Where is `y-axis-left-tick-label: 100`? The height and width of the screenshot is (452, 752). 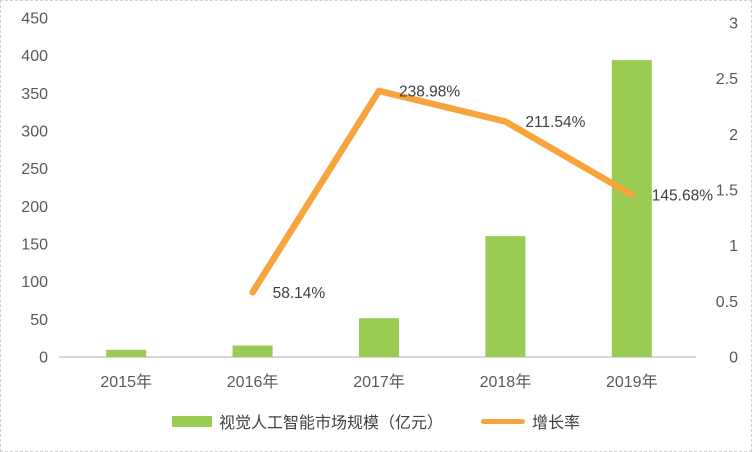
y-axis-left-tick-label: 100 is located at coordinates (34, 282).